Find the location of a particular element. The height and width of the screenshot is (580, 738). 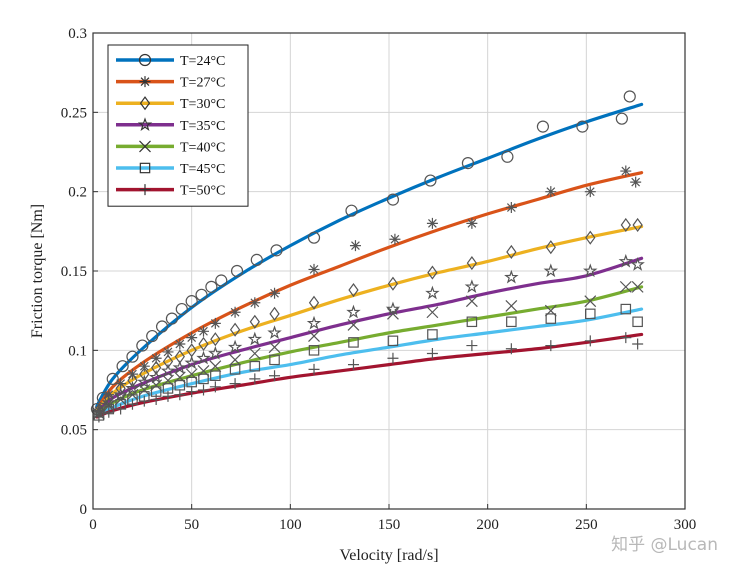

legend-entry-label: T=27°C is located at coordinates (202, 83).